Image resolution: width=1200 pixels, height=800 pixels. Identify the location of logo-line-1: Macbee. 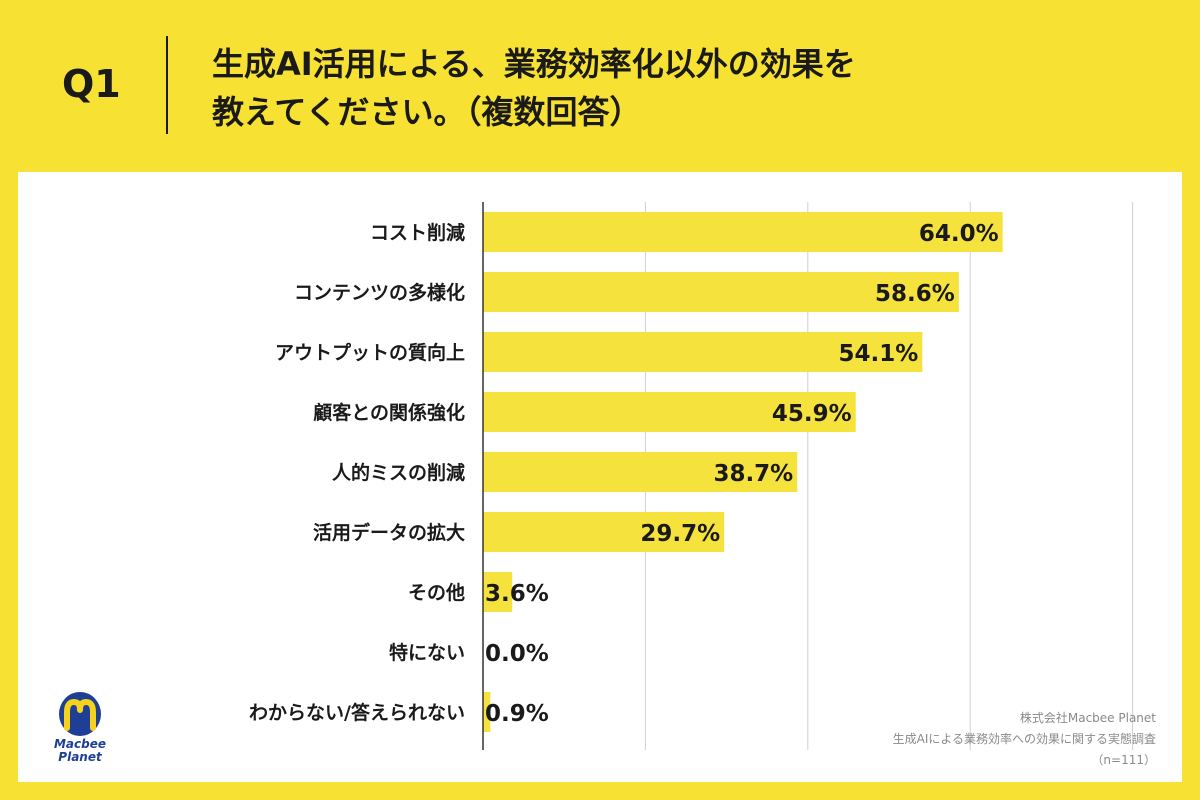
(80, 744).